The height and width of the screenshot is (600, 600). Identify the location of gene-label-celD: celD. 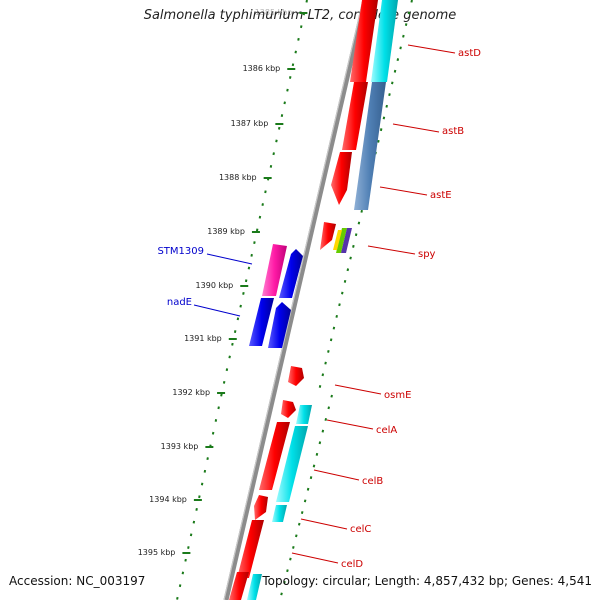
(352, 564).